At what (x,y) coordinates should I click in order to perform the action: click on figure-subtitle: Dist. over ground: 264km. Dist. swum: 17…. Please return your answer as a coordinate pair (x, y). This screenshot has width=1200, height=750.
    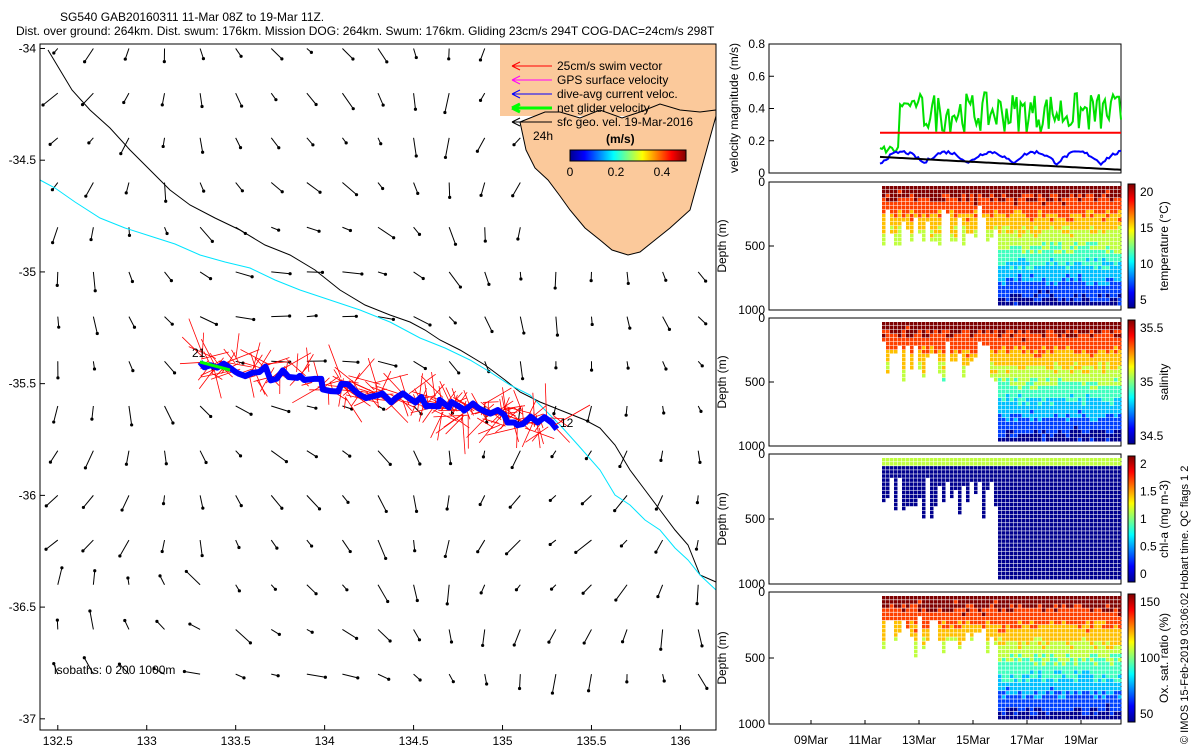
    Looking at the image, I should click on (365, 31).